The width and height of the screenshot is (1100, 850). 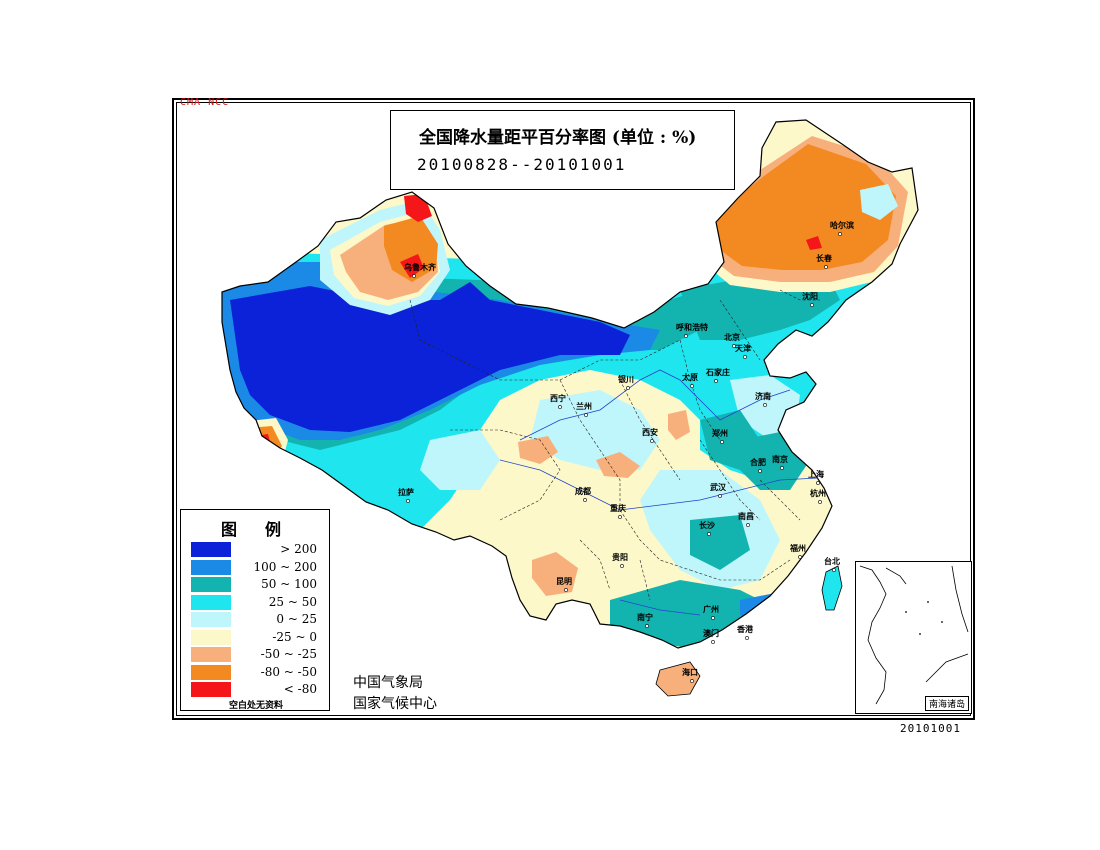 I want to click on city-label: 澳门, so click(x=711, y=633).